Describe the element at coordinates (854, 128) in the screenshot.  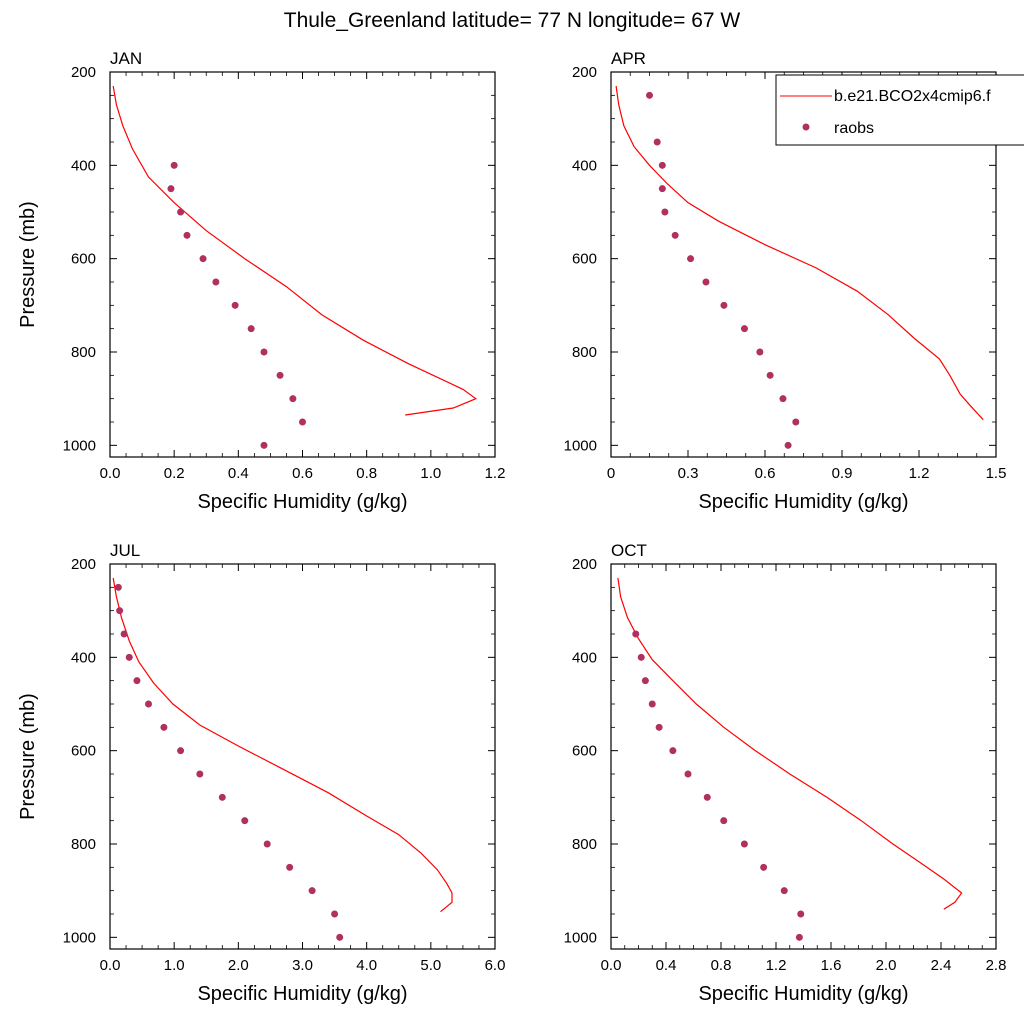
I see `legend-obs-label: raobs` at that location.